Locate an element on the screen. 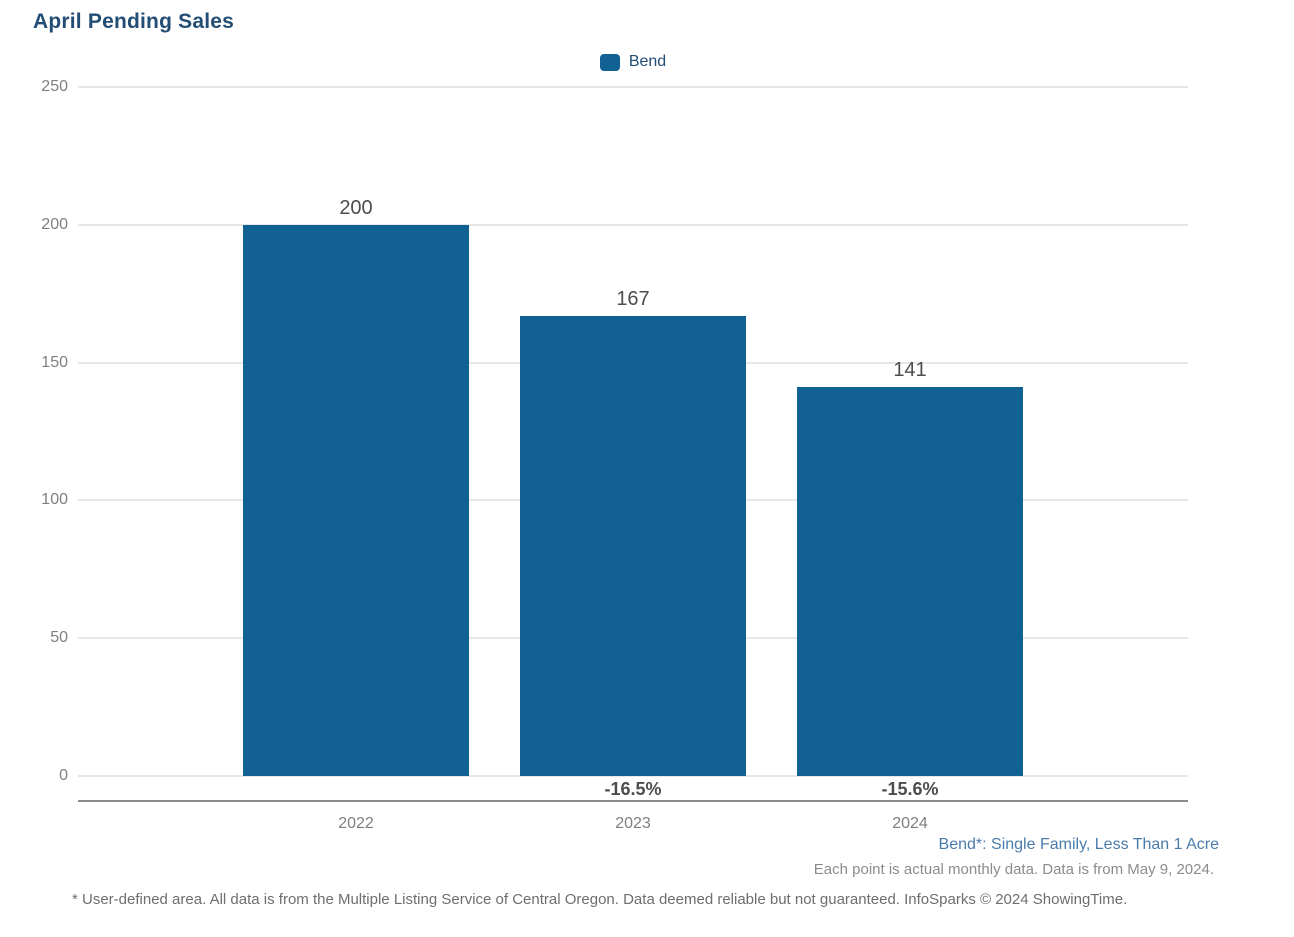 The width and height of the screenshot is (1294, 937). y-axis-tick-label: 0 is located at coordinates (63, 775).